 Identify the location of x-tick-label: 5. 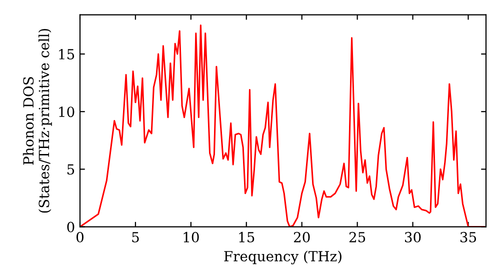
(135, 237).